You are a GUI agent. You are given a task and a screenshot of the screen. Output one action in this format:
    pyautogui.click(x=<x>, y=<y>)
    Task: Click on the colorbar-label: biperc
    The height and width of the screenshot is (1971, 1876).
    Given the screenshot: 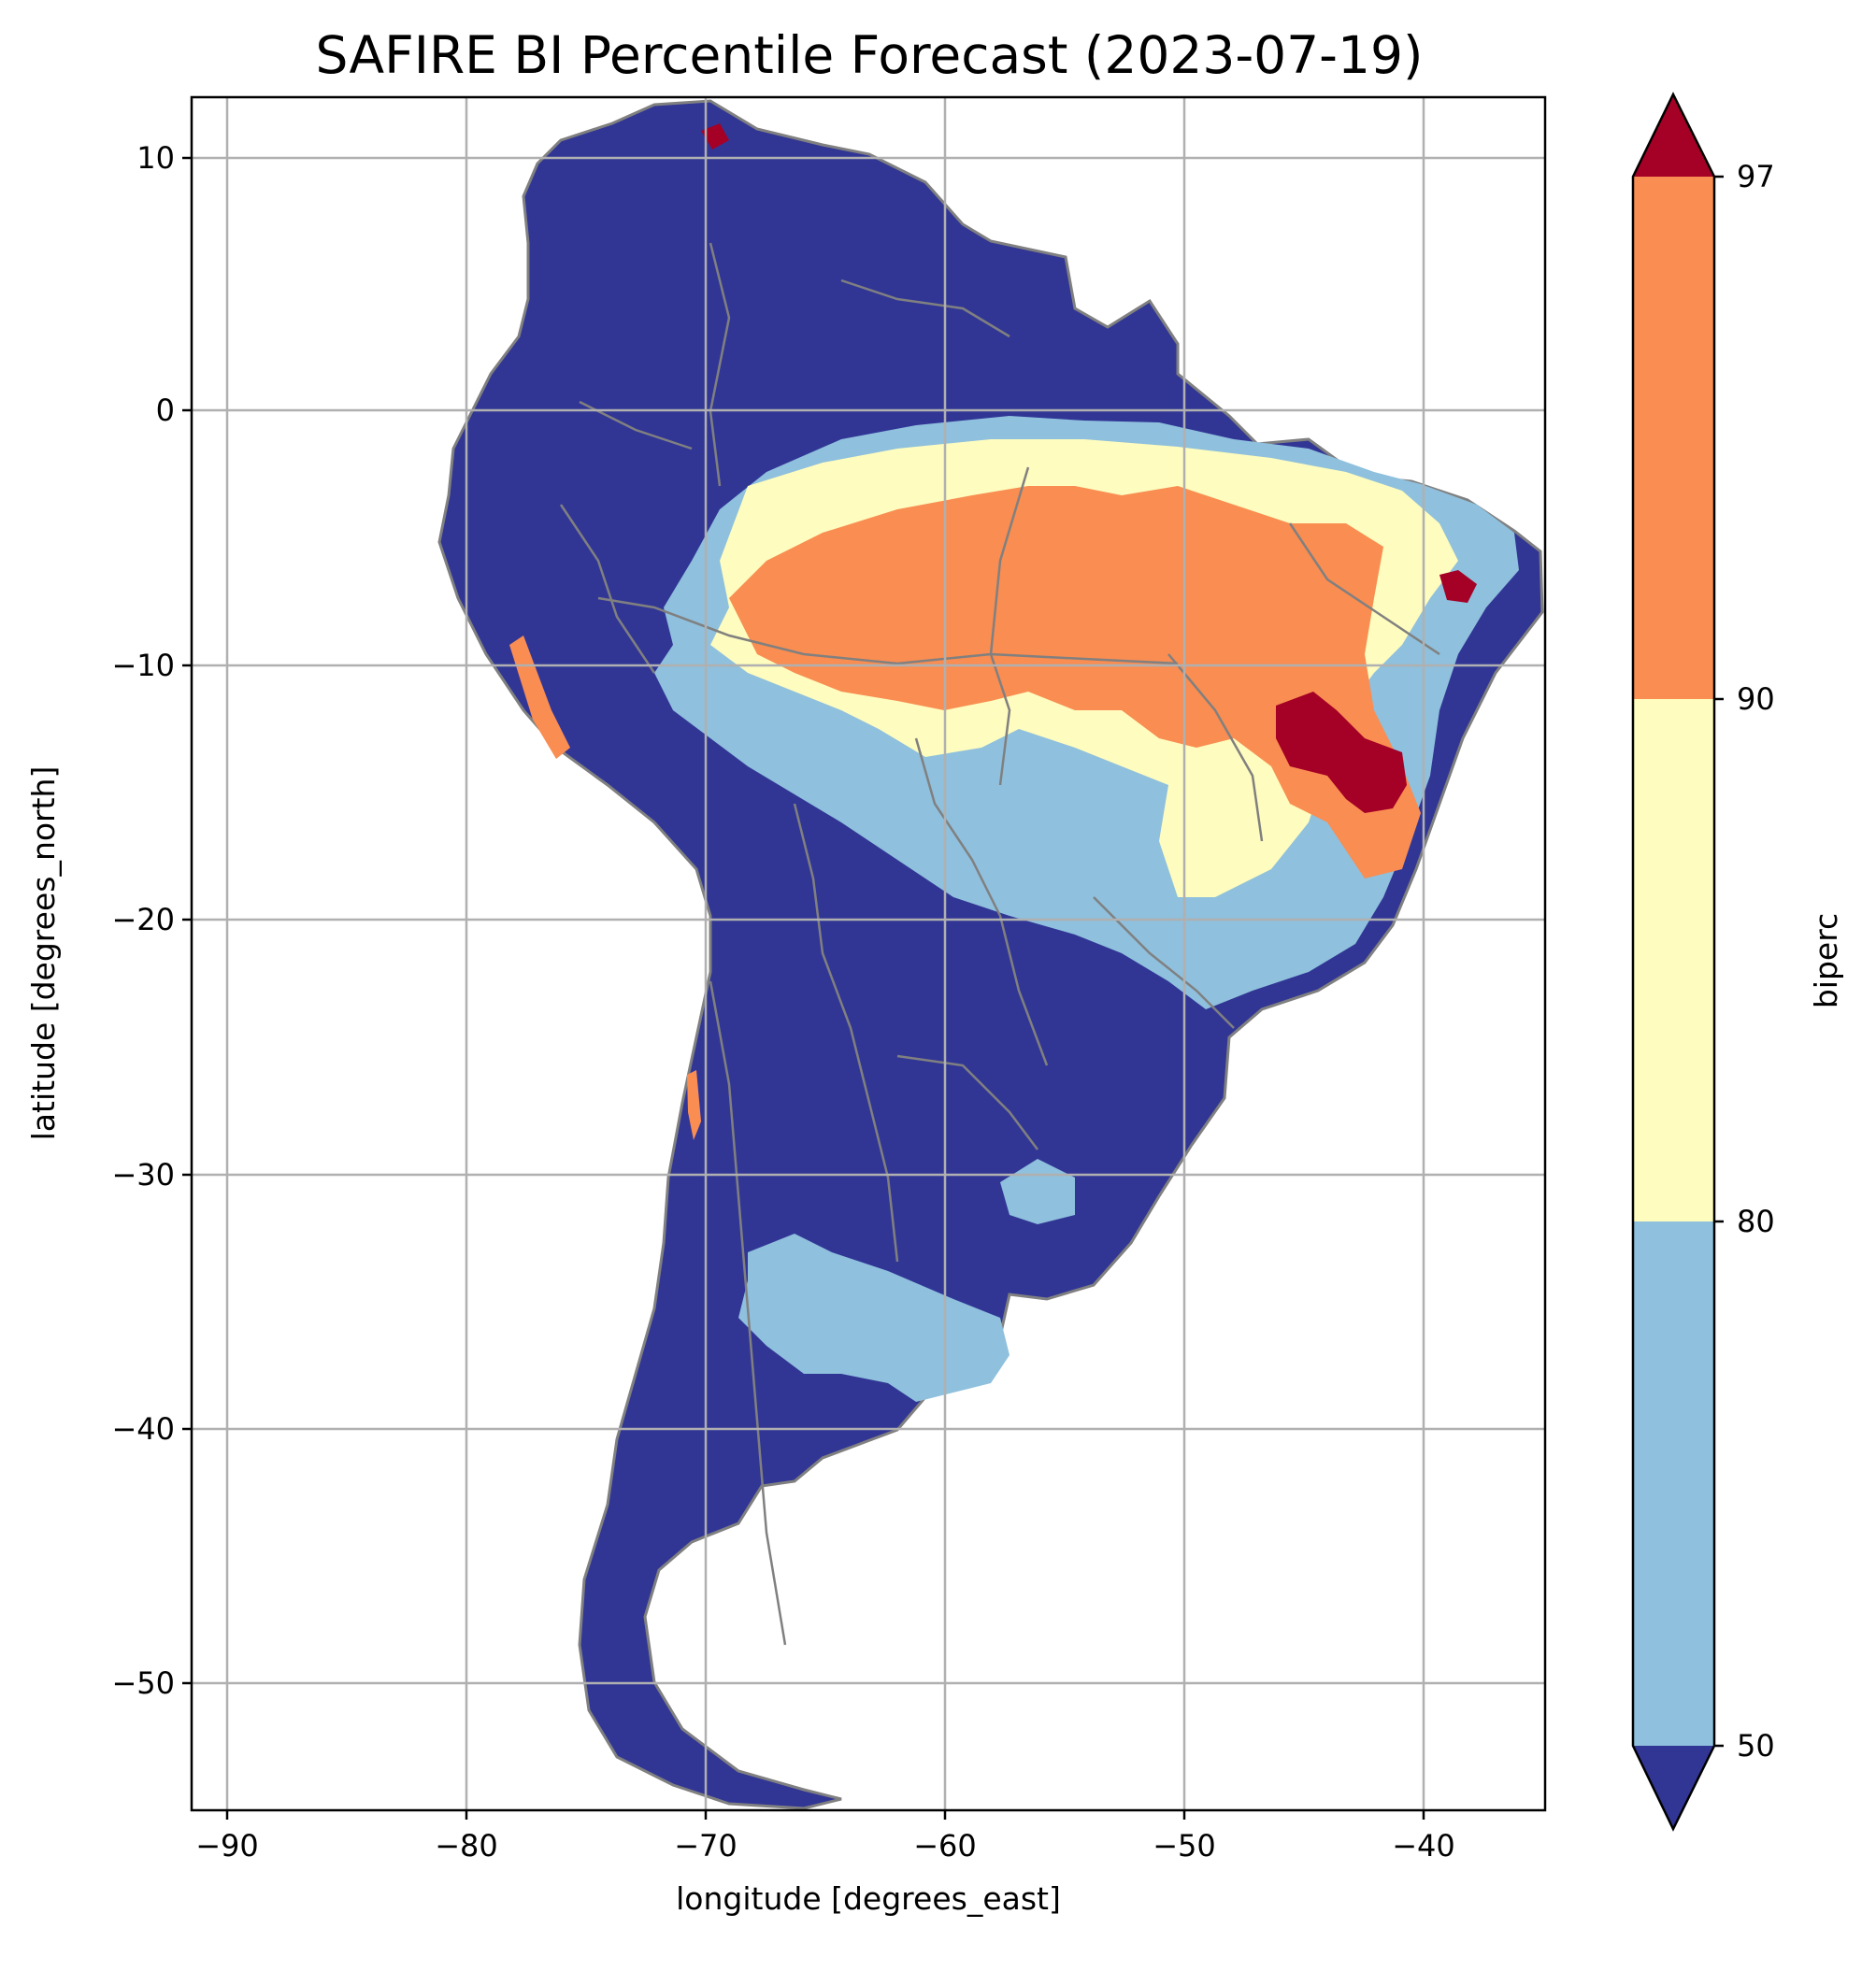 What is the action you would take?
    pyautogui.click(x=1826, y=960)
    